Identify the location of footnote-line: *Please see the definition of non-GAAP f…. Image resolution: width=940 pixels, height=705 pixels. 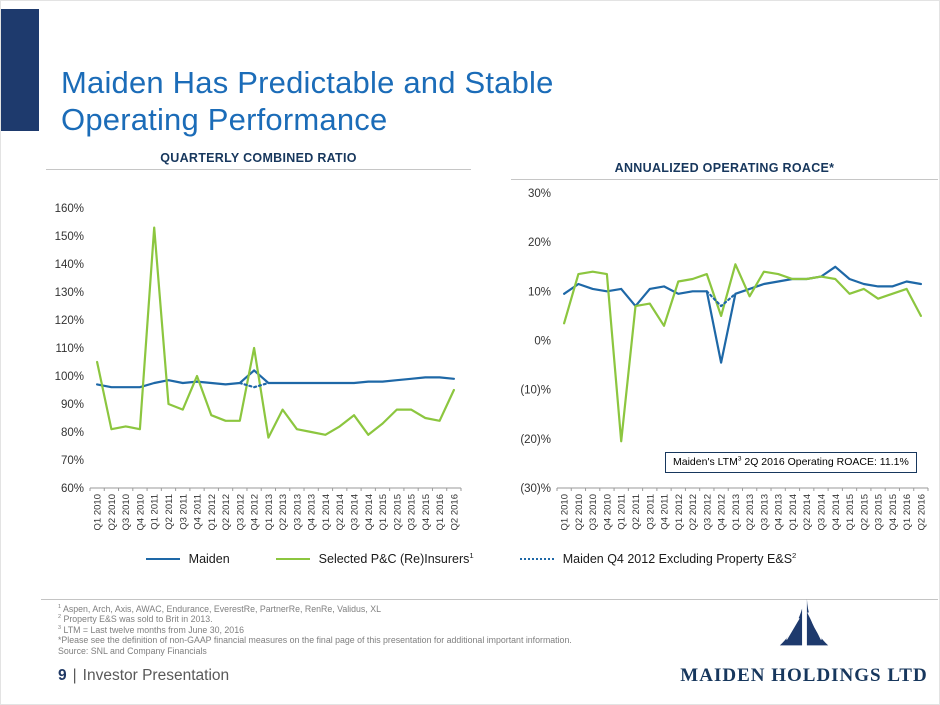
(315, 640).